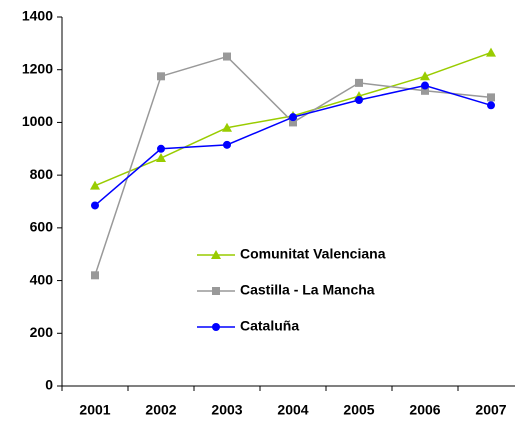  I want to click on y-tick-label: 600, so click(42, 227).